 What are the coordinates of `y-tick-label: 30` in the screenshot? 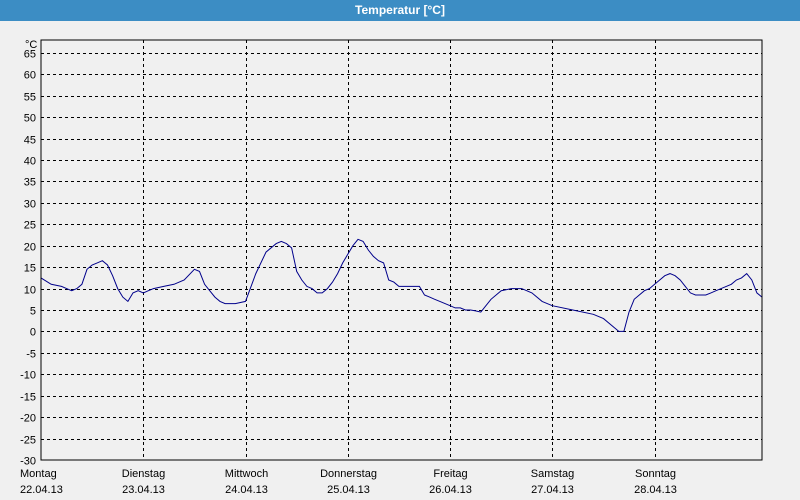 It's located at (30, 205).